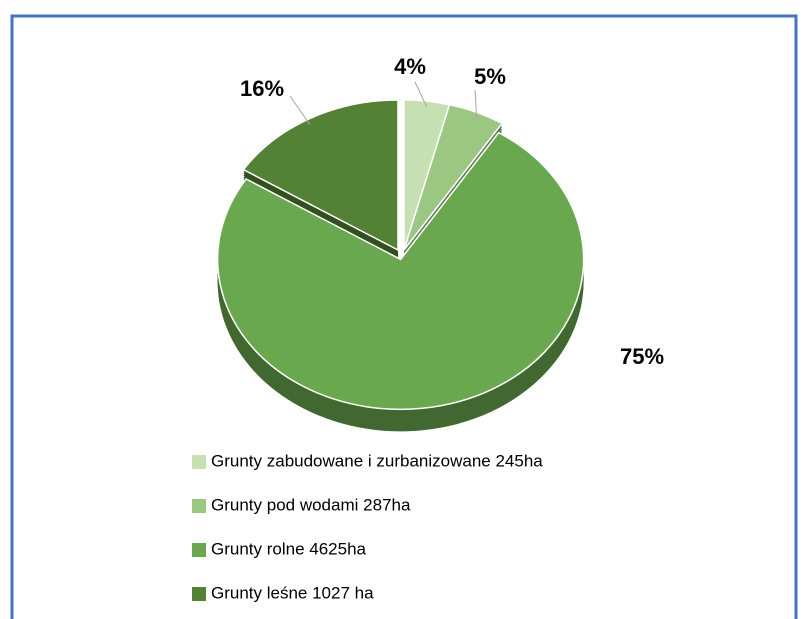 The width and height of the screenshot is (803, 619). I want to click on slice, so click(320, 175).